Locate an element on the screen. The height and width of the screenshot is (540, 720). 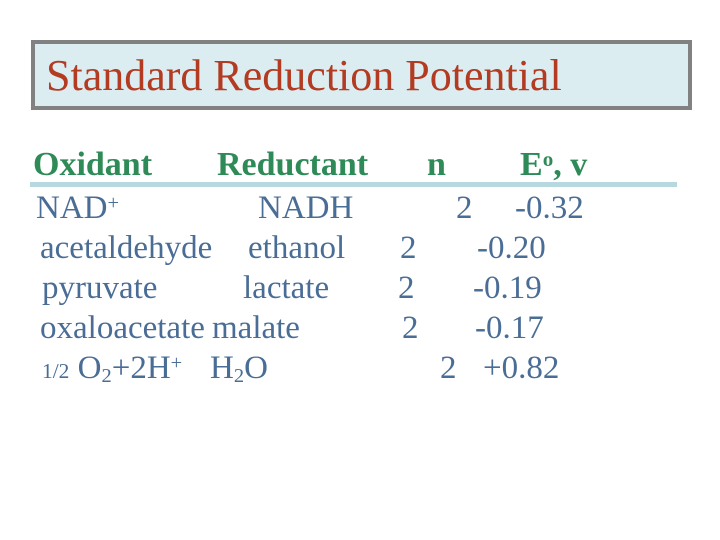
oxidant-fraction: 1/2 is located at coordinates (56, 371).